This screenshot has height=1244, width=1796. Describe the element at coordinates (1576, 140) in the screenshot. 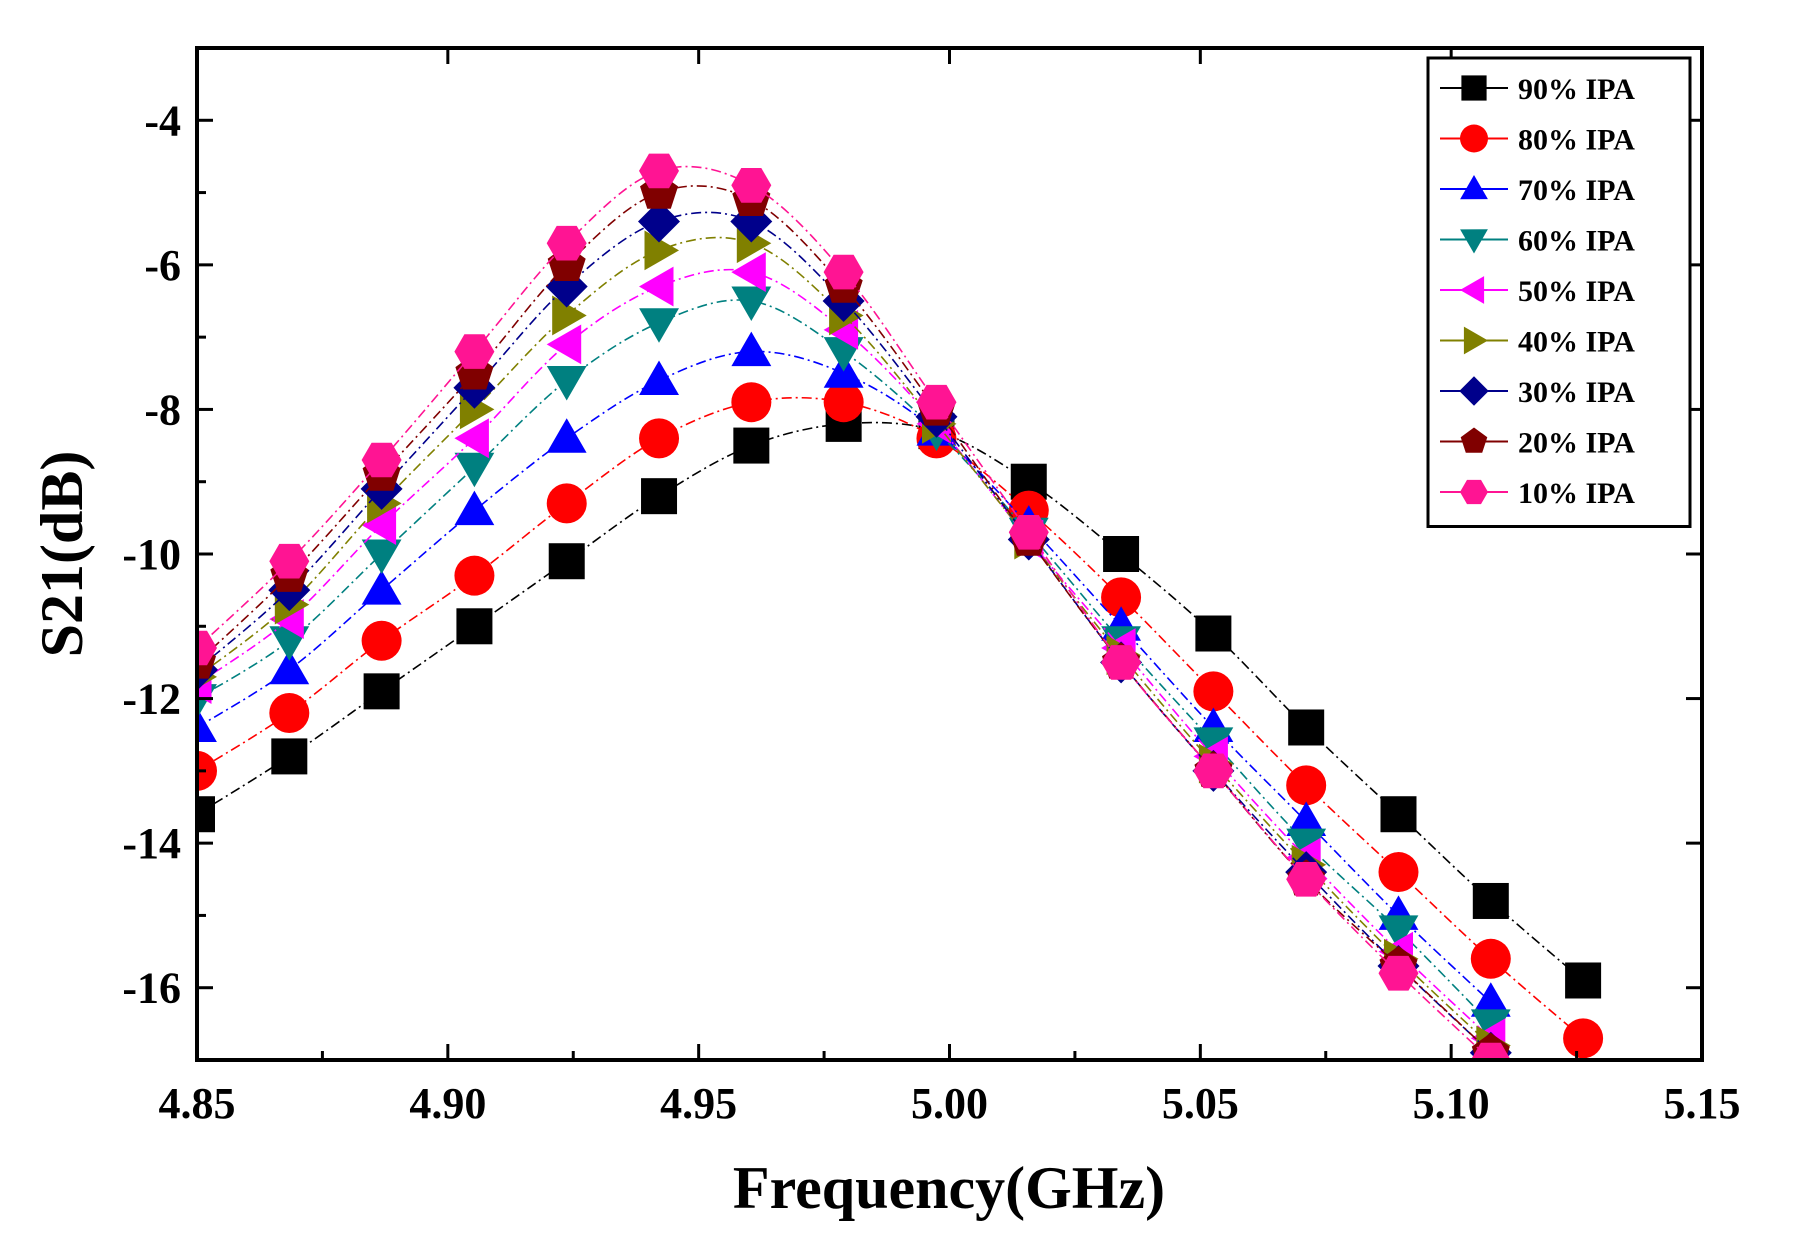

I see `legend-label: 80% IPA` at that location.